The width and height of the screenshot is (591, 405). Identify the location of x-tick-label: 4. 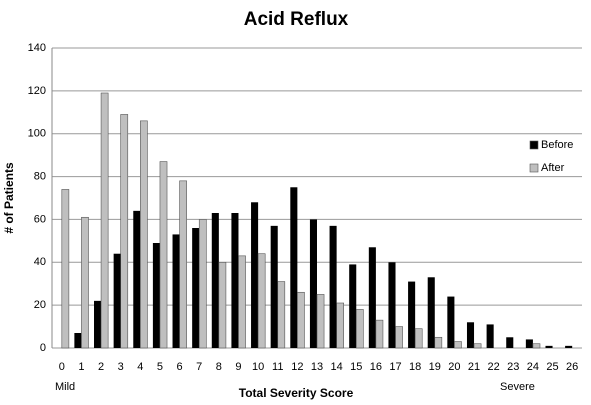
(140, 367).